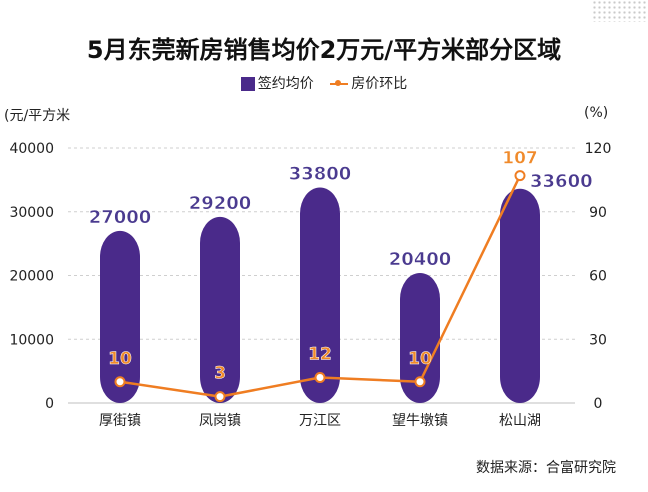  What do you see at coordinates (620, 11) in the screenshot?
I see `decorative-dots` at bounding box center [620, 11].